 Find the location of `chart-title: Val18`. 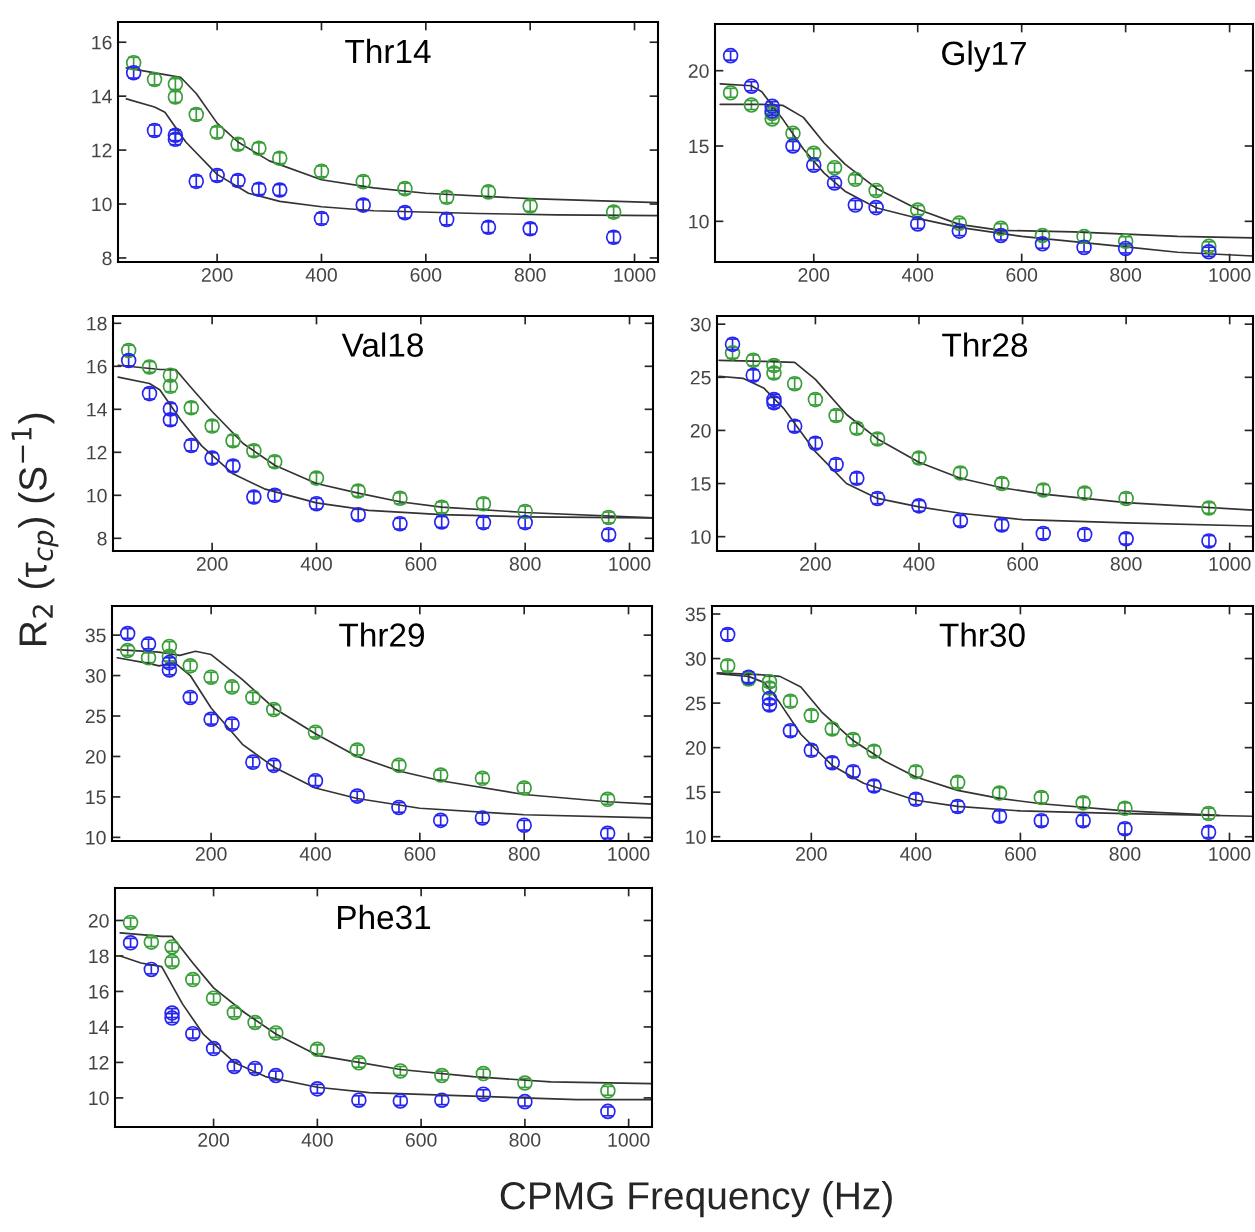

chart-title: Val18 is located at coordinates (382, 344).